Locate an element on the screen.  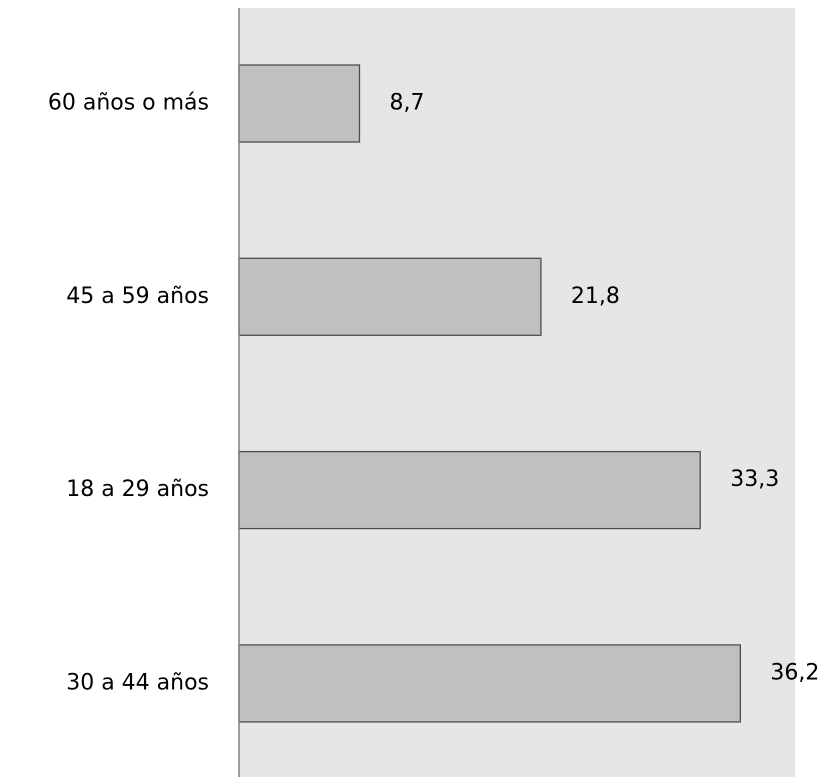
category-label-2: 45 a 59 años is located at coordinates (137, 296).